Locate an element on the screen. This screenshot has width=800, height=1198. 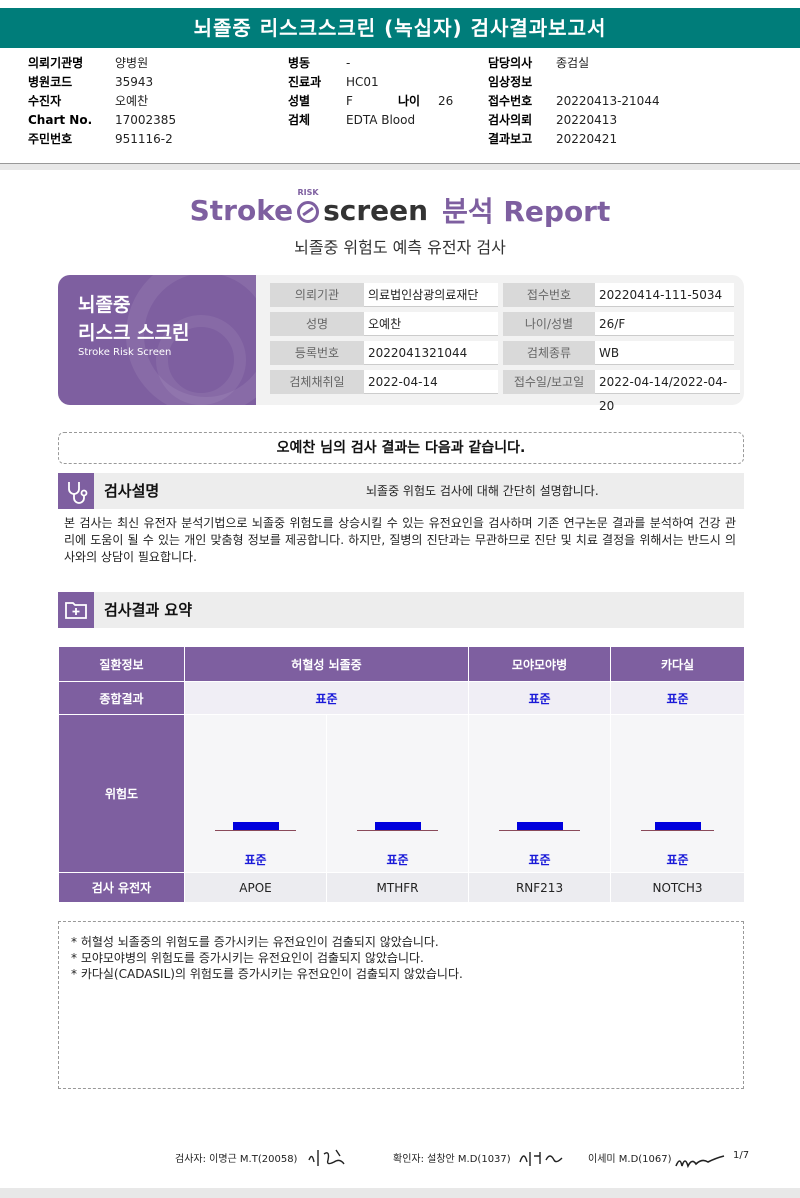
table-header-disease: 질환정보 is located at coordinates (121, 664).